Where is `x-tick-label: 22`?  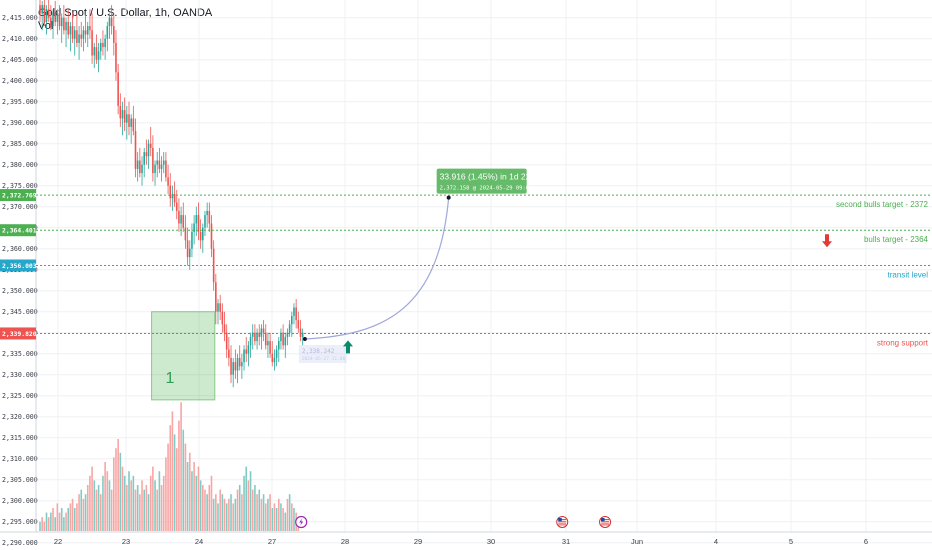 x-tick-label: 22 is located at coordinates (58, 541).